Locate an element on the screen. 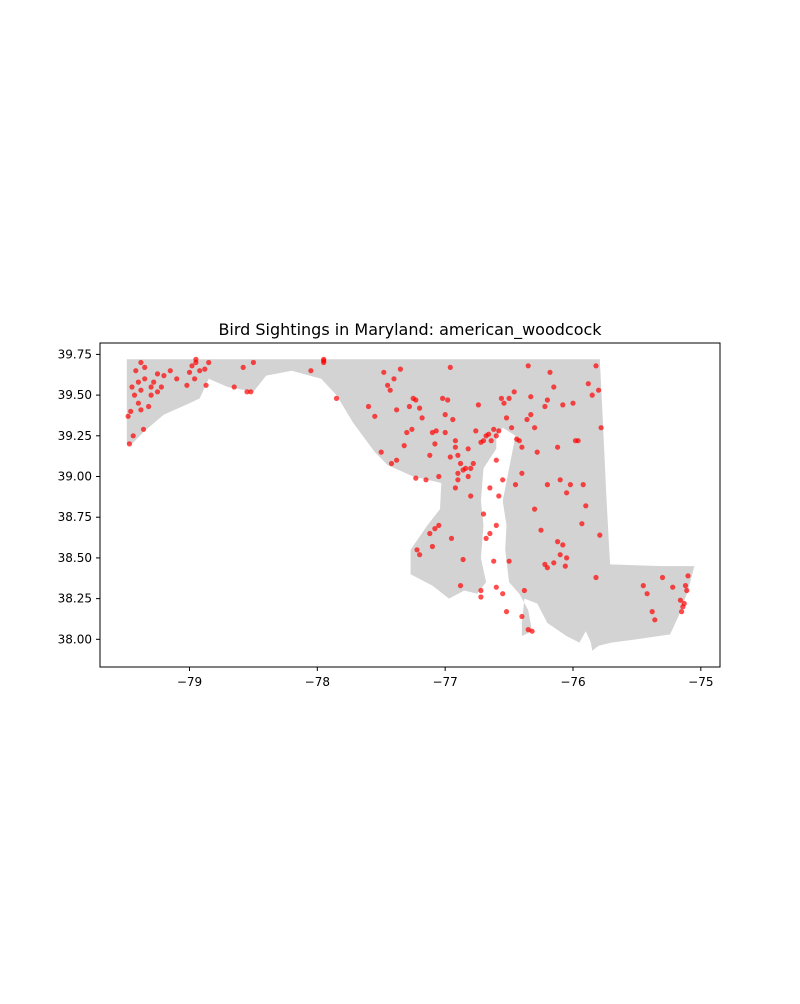  y-tick-label: 38.00 is located at coordinates (75, 639).